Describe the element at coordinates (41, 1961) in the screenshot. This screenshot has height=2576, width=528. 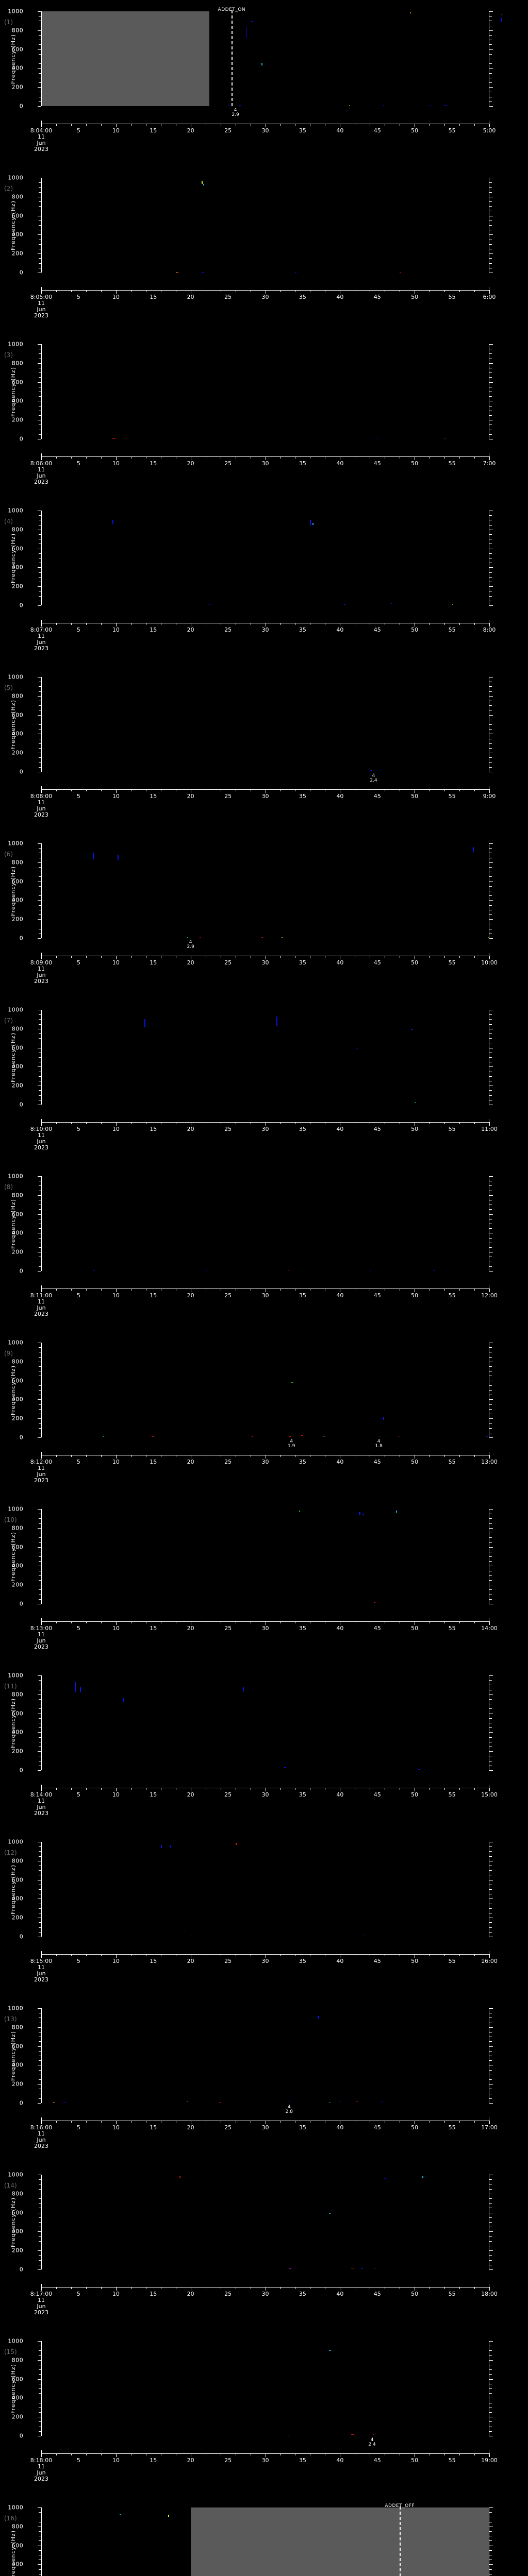
I see `x-axis-start-label: 8:15:00` at that location.